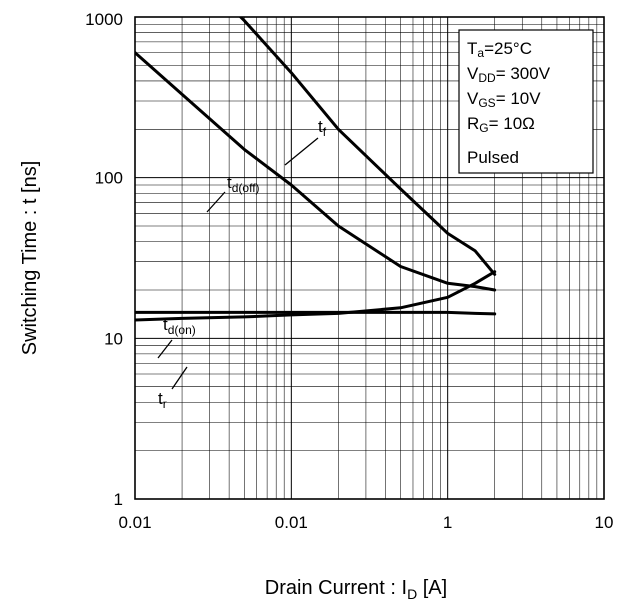 This screenshot has height=609, width=619. I want to click on label-tr: tr, so click(173, 388).